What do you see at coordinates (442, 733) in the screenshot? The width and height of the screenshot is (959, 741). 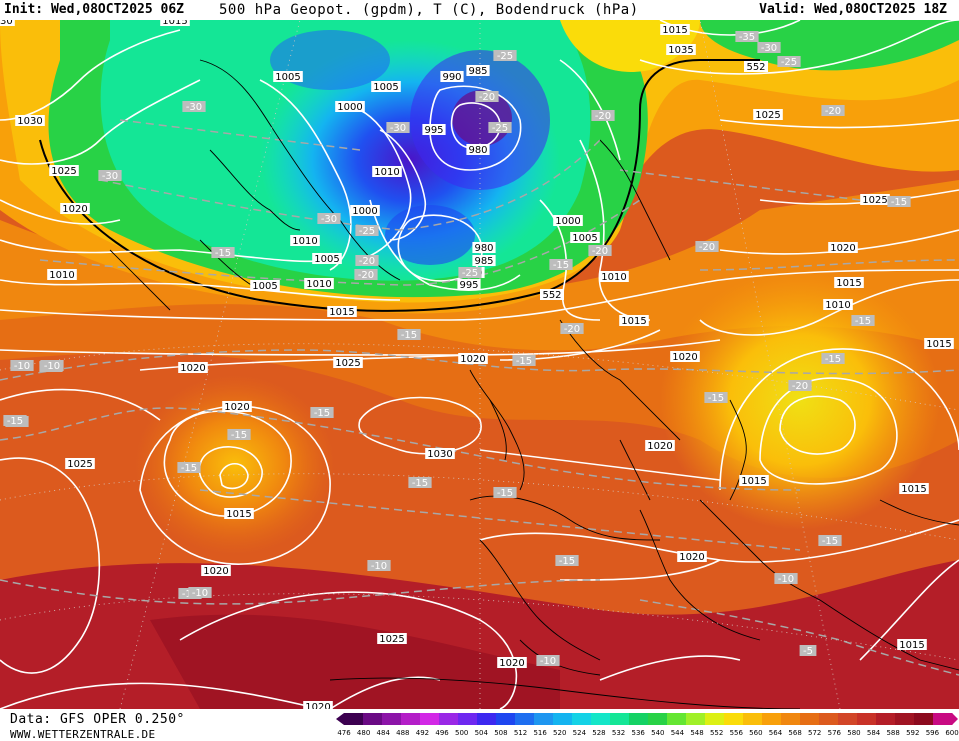 I see `colorbar-tick-label: 496` at bounding box center [442, 733].